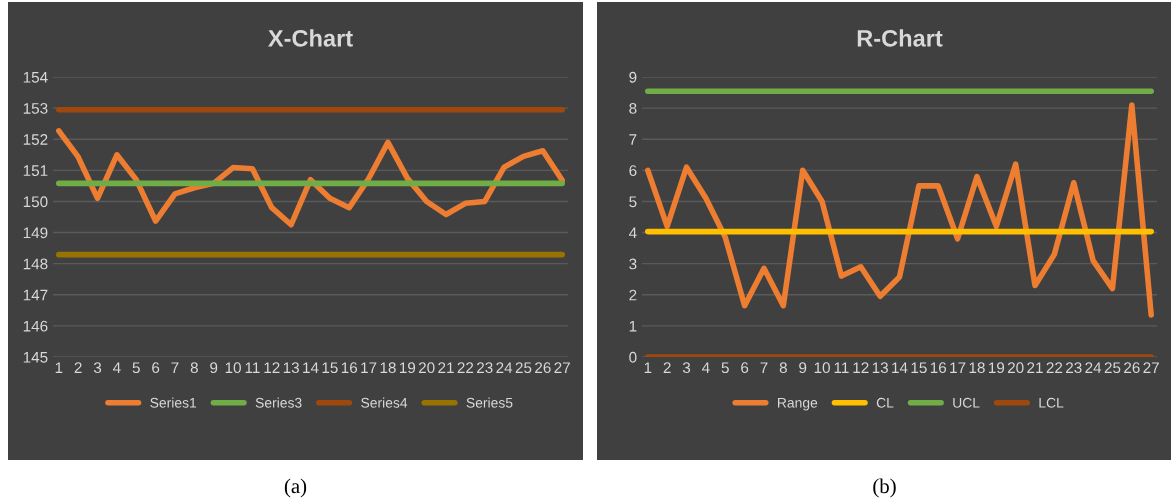 The height and width of the screenshot is (504, 1171). I want to click on y-tick-label: 3, so click(633, 264).